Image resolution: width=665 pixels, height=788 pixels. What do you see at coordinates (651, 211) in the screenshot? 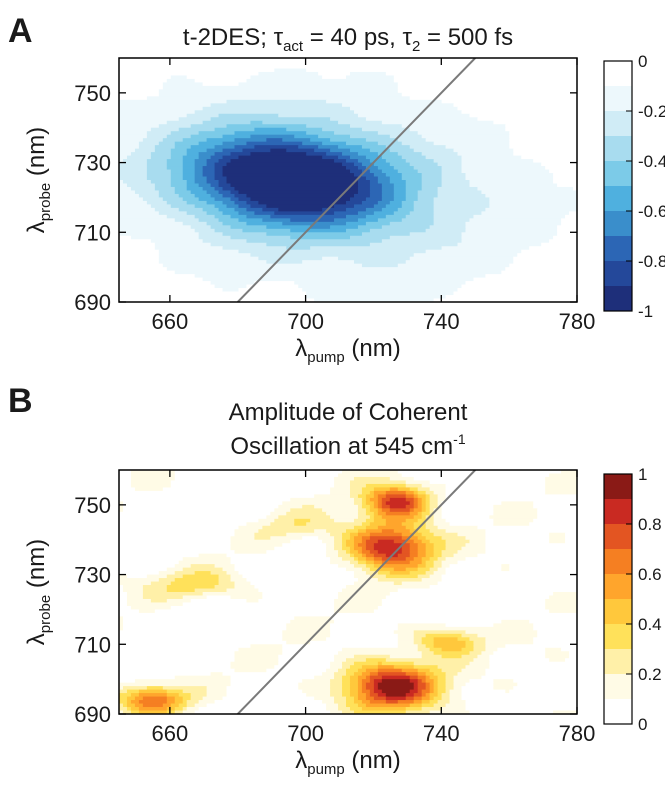
I see `colorbar-tick-label: -0.6` at bounding box center [651, 211].